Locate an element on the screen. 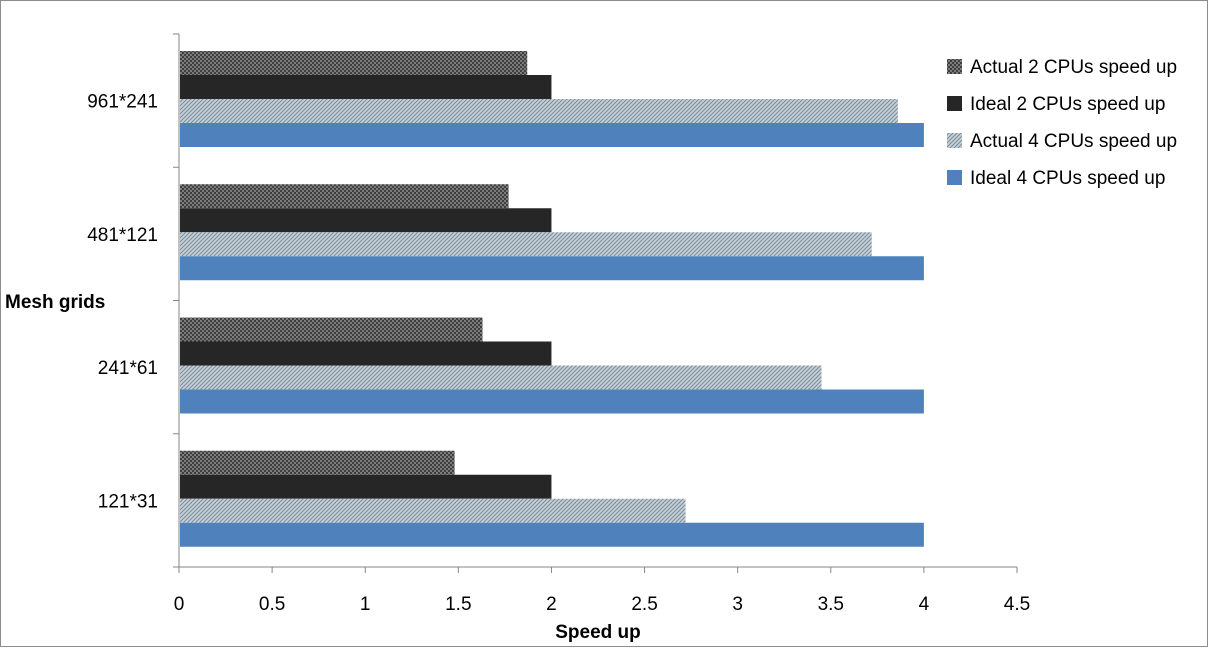 The width and height of the screenshot is (1208, 651). x-tick-label: 1 is located at coordinates (365, 604).